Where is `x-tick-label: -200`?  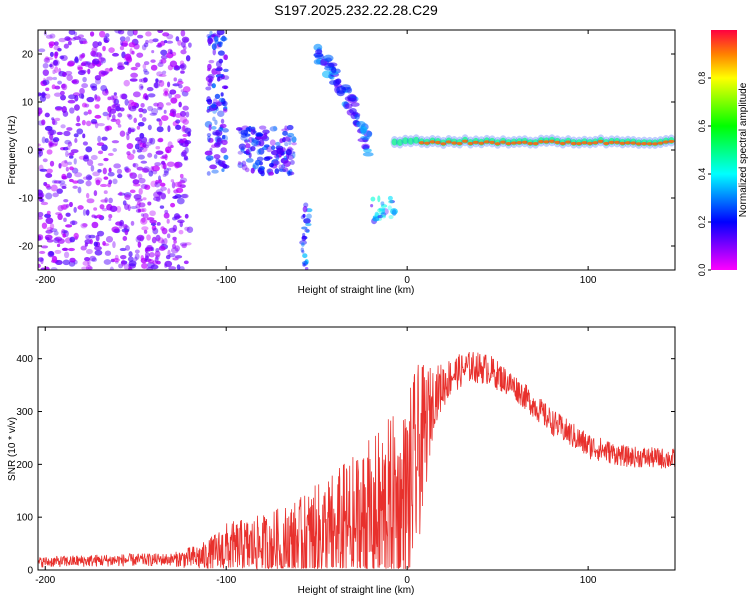 x-tick-label: -200 is located at coordinates (45, 280).